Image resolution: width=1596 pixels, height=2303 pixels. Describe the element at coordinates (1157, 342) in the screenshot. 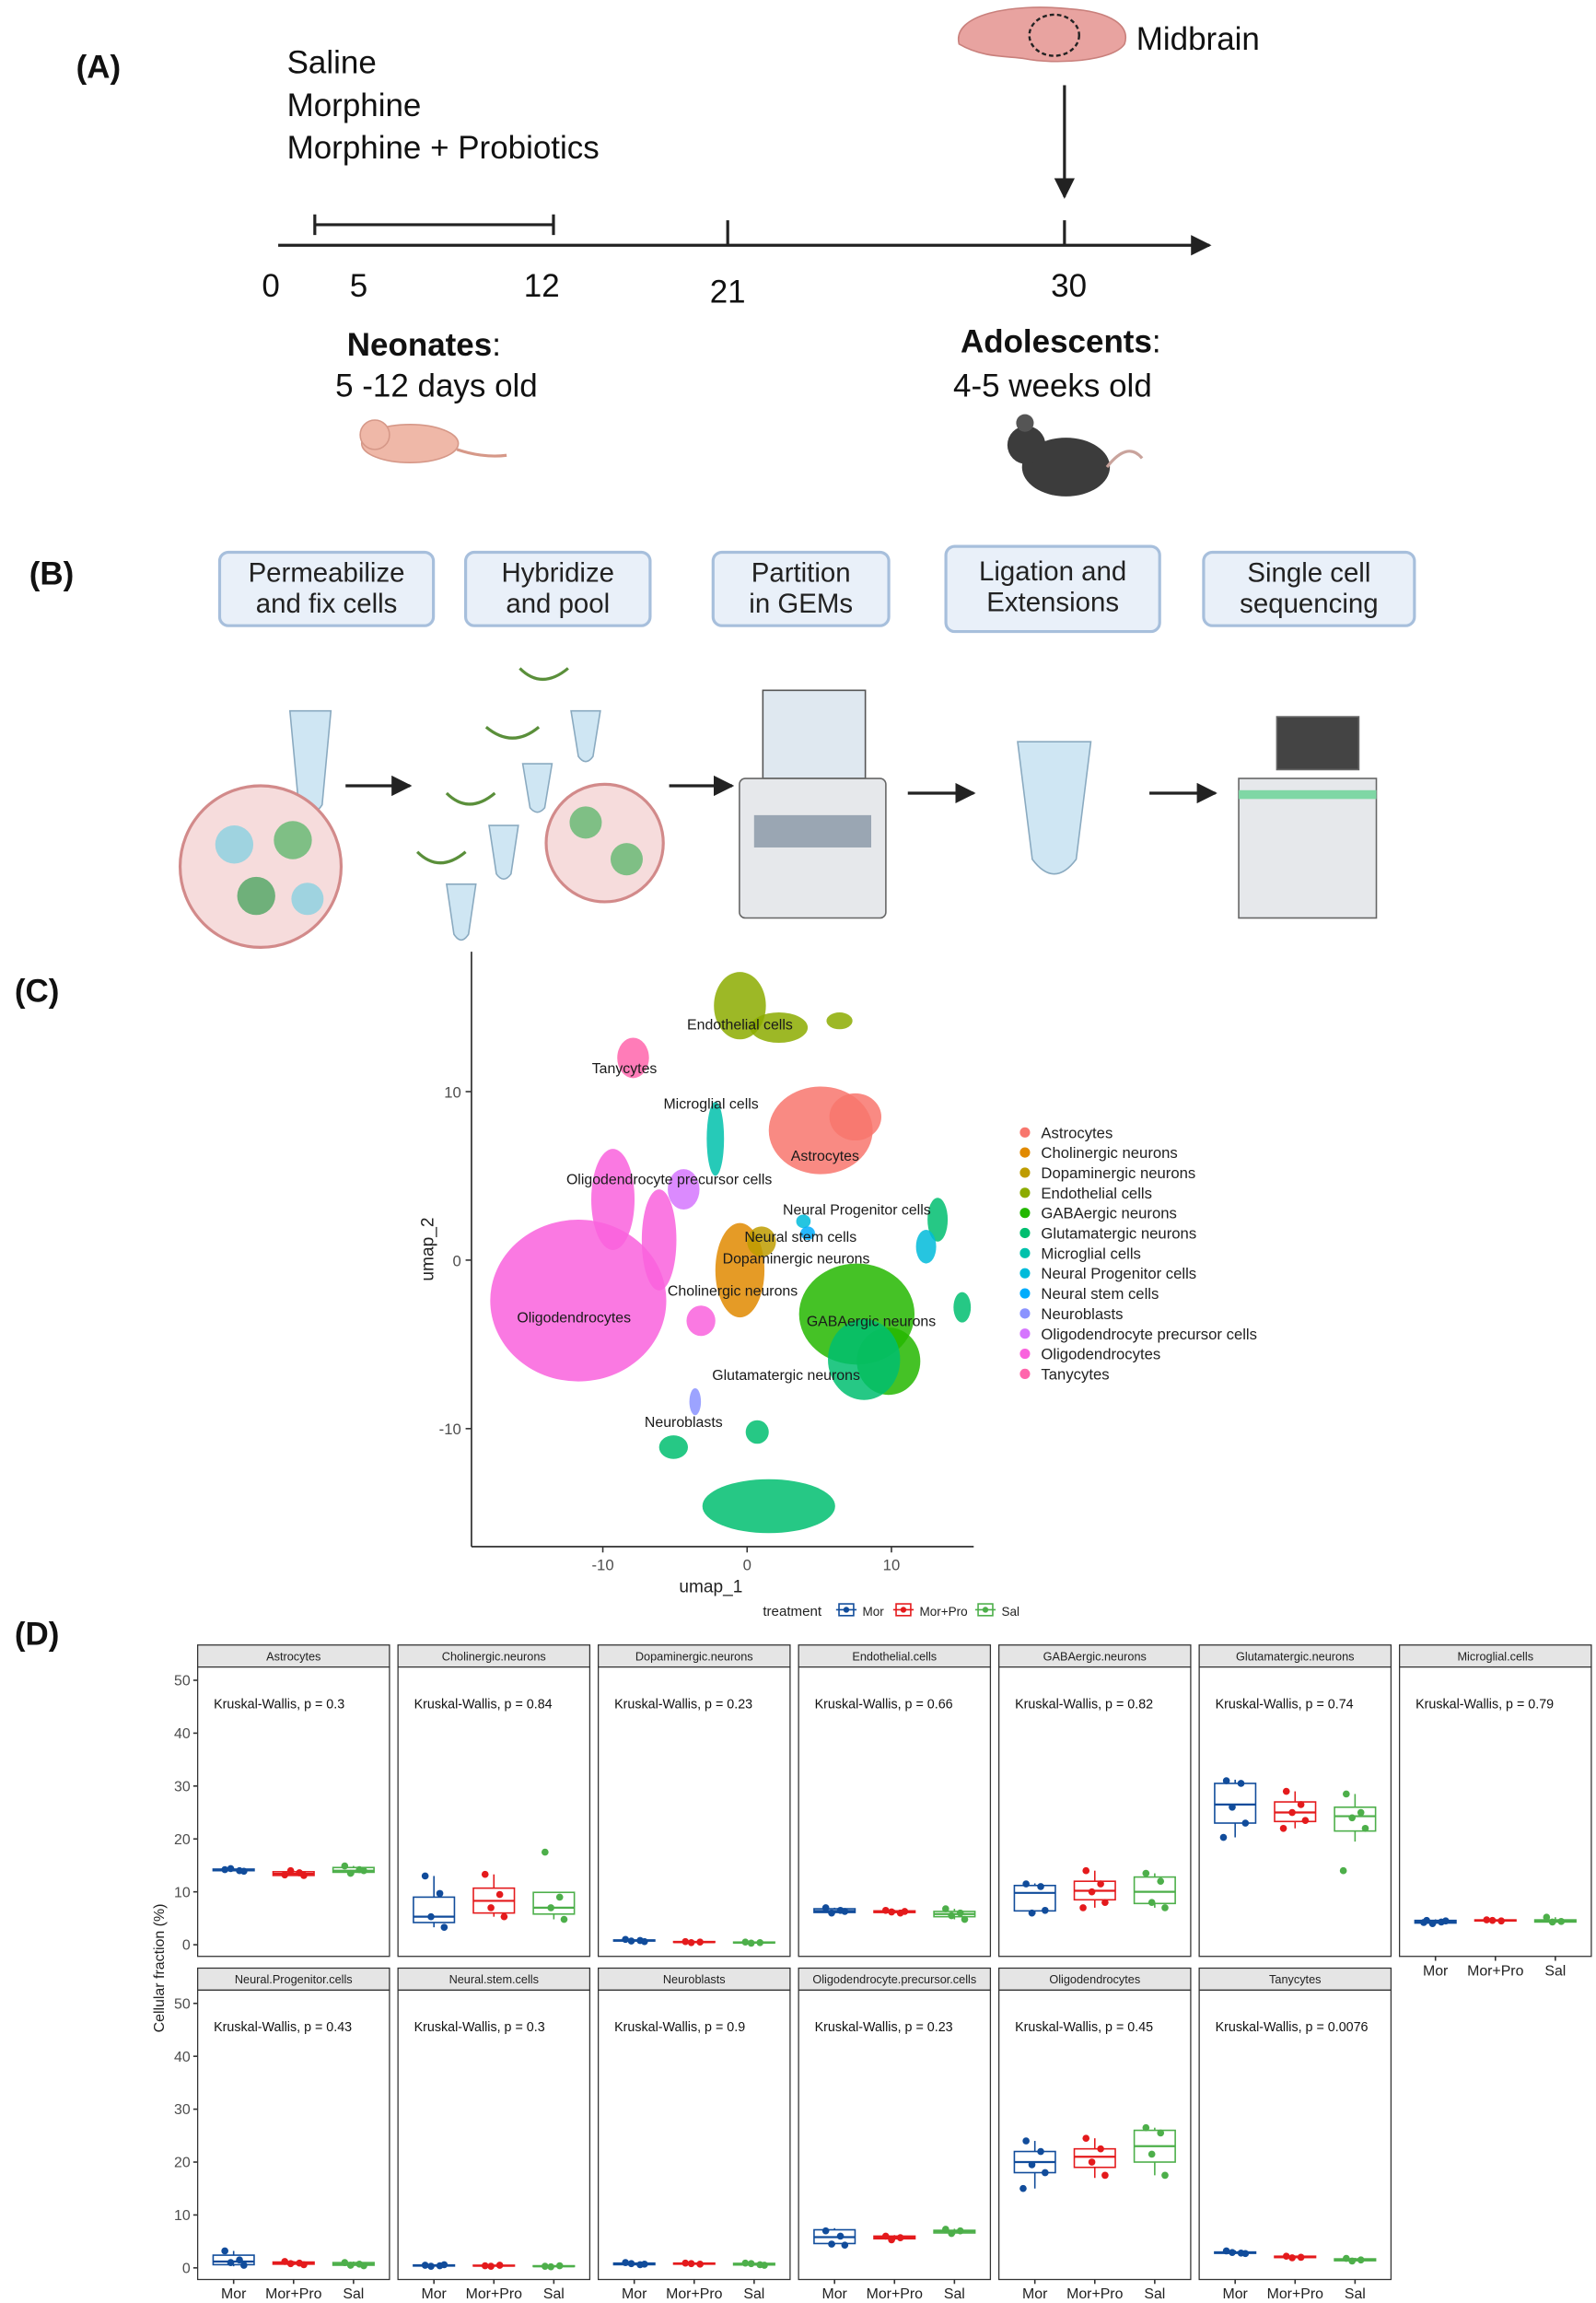

I see `punct: :` at that location.